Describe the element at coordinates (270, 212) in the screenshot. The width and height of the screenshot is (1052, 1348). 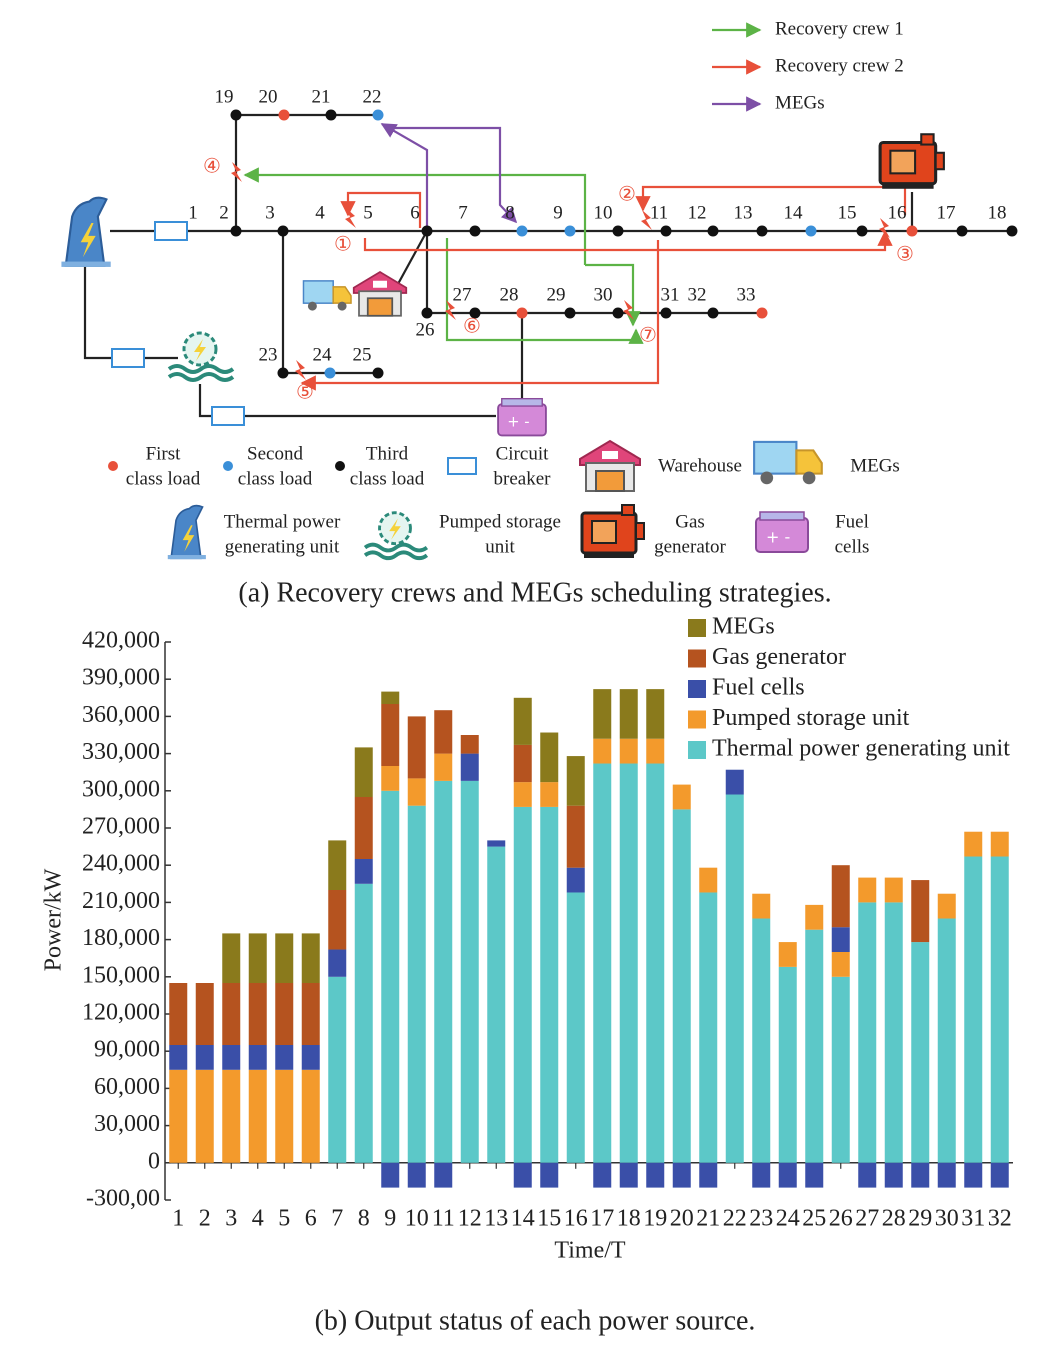
I see `node-label: 3` at that location.